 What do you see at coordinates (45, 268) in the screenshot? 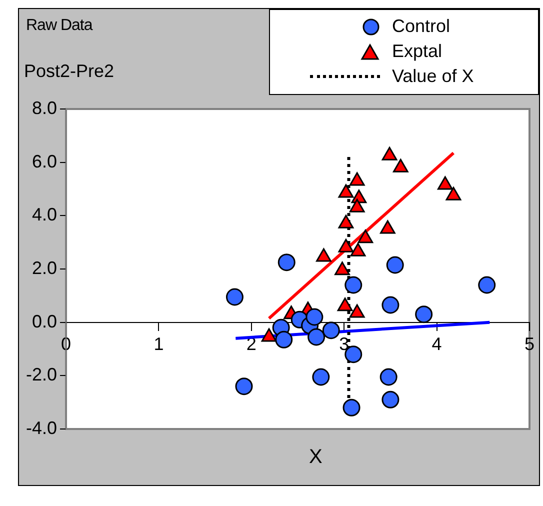
I see `y-tick-label: 2.0` at bounding box center [45, 268].